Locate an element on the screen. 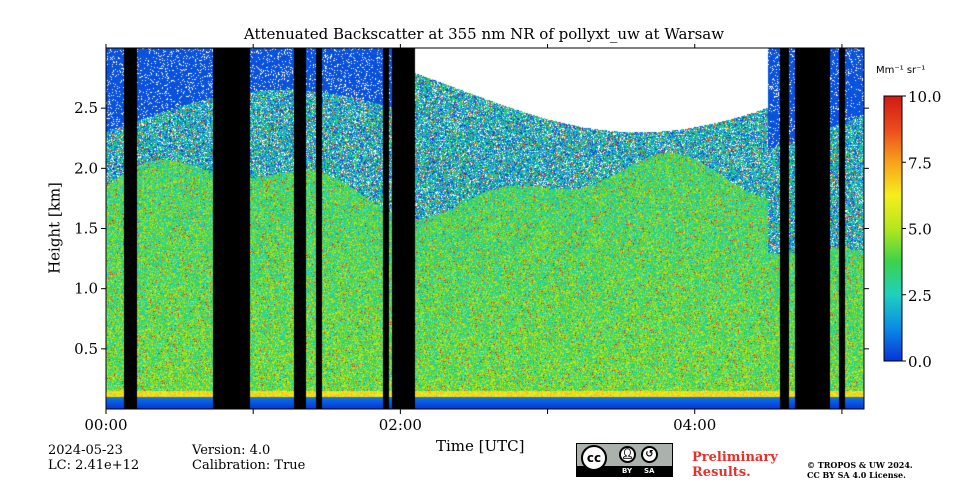 The width and height of the screenshot is (960, 481). cc-sa-label: SA is located at coordinates (649, 471).